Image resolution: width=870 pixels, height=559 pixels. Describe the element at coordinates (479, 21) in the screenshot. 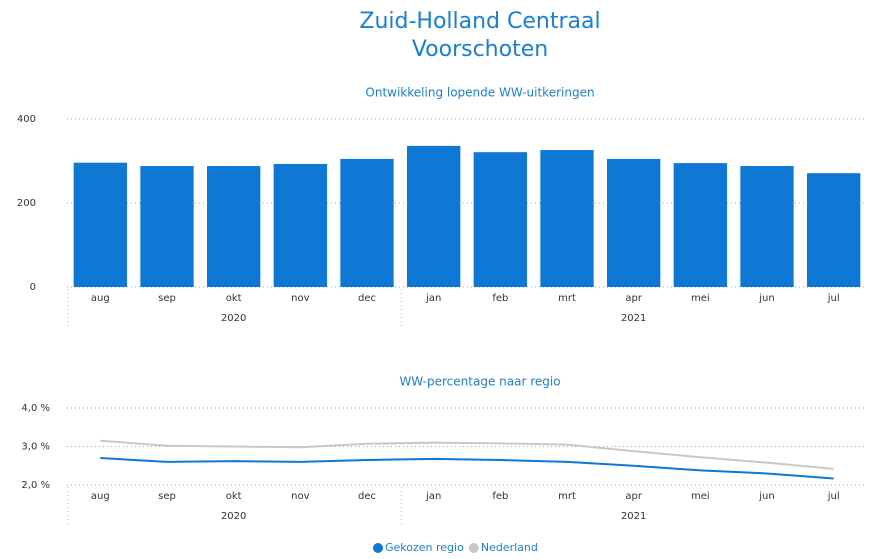

I see `title: Zuid-Holland Centraal` at that location.